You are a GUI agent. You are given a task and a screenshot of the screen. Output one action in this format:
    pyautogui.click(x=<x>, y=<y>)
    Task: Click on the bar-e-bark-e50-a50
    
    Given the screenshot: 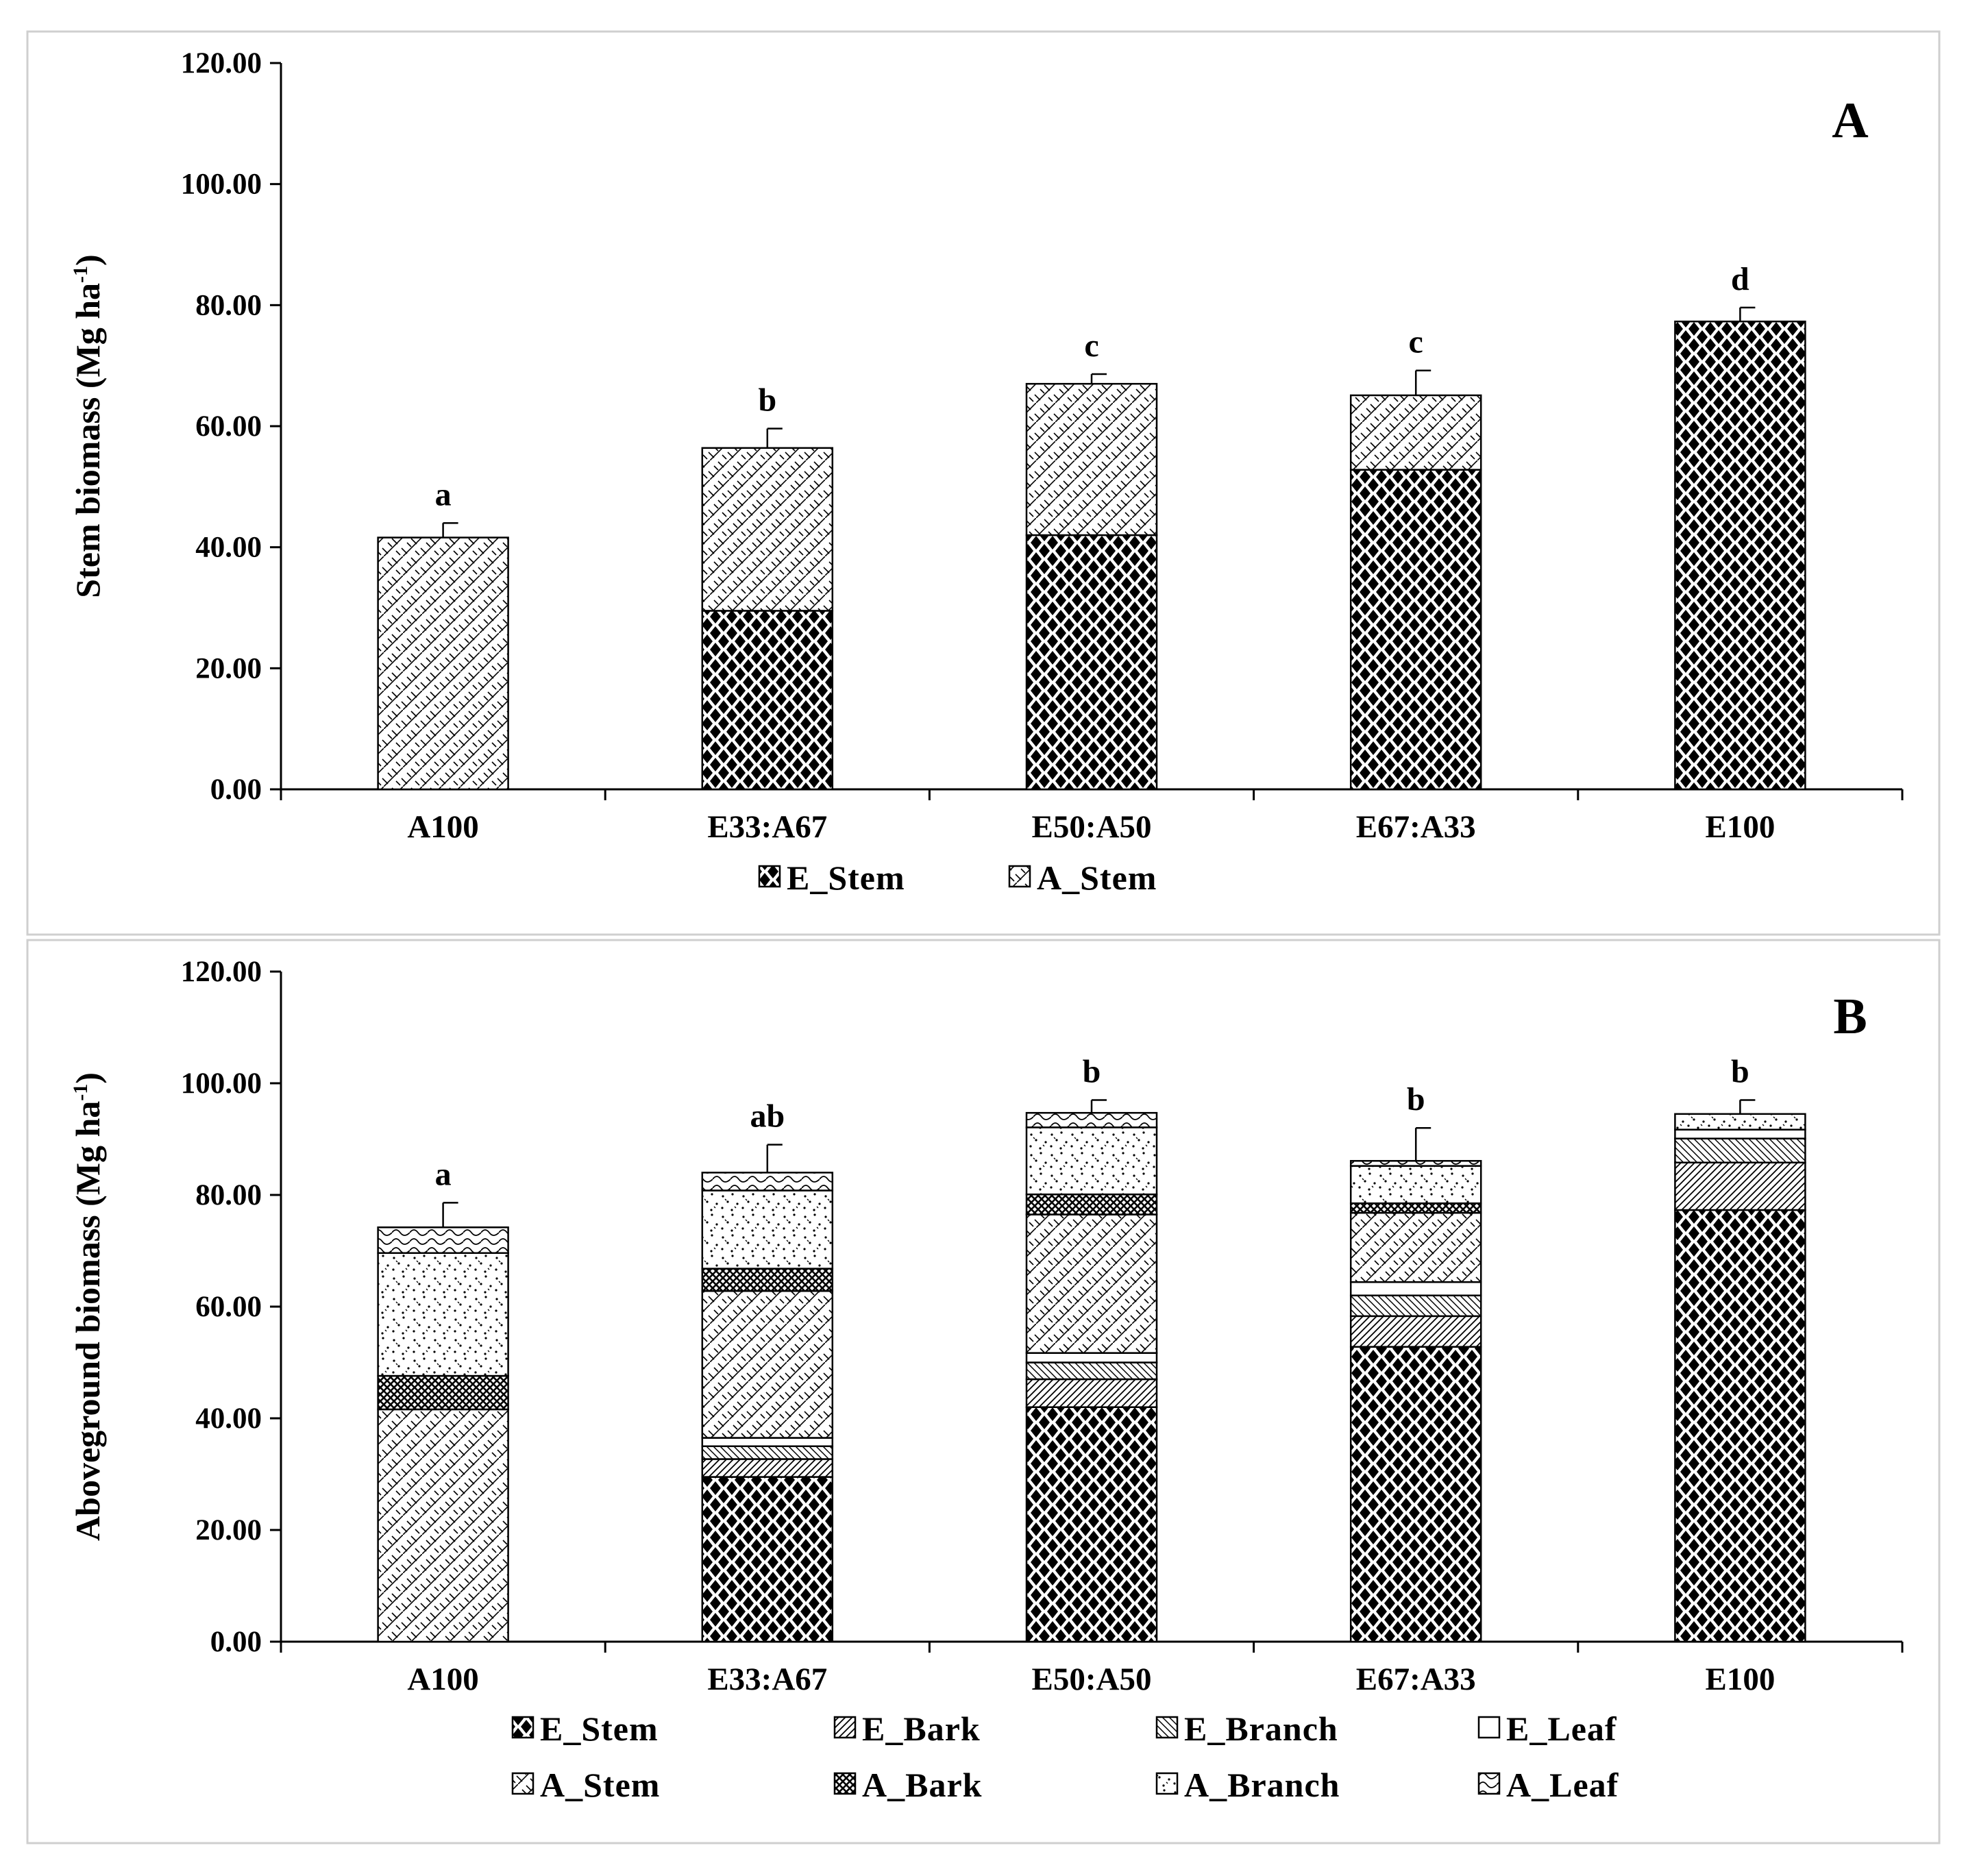 What is the action you would take?
    pyautogui.click(x=1091, y=1393)
    